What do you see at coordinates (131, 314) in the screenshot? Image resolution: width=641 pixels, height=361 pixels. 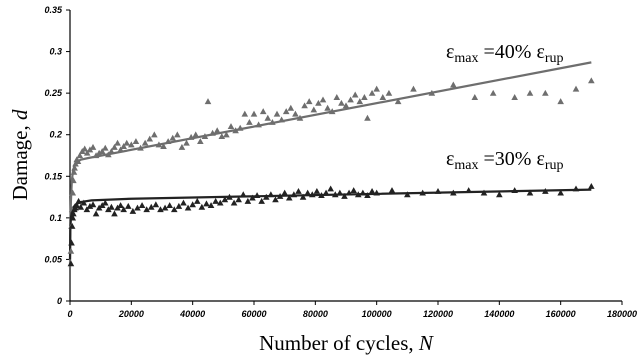 I see `x-tick-label: 20000` at bounding box center [131, 314].